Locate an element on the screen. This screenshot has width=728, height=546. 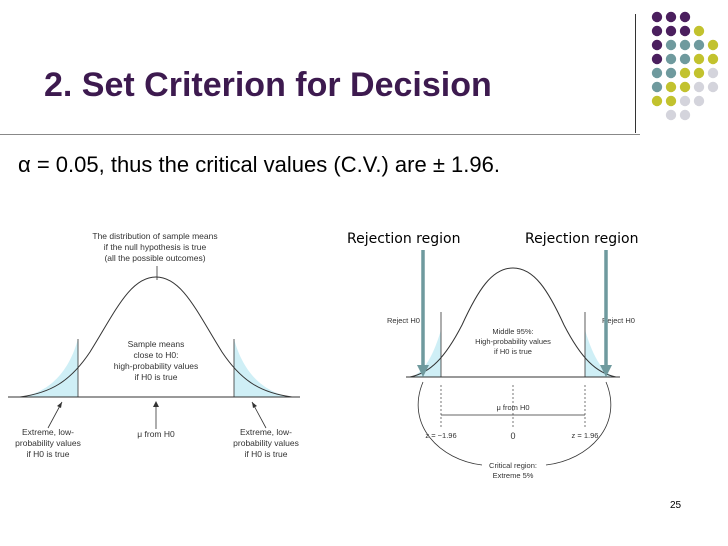
left-caption-line-2: if the null hypothesis is true is located at coordinates (155, 247).